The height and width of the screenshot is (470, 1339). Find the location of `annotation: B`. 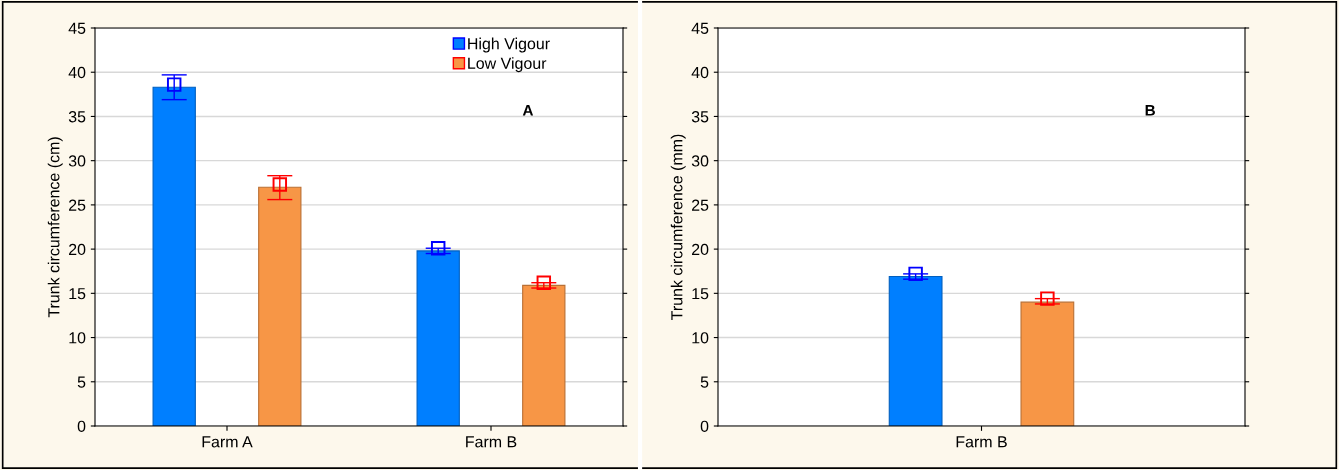

annotation: B is located at coordinates (1150, 110).